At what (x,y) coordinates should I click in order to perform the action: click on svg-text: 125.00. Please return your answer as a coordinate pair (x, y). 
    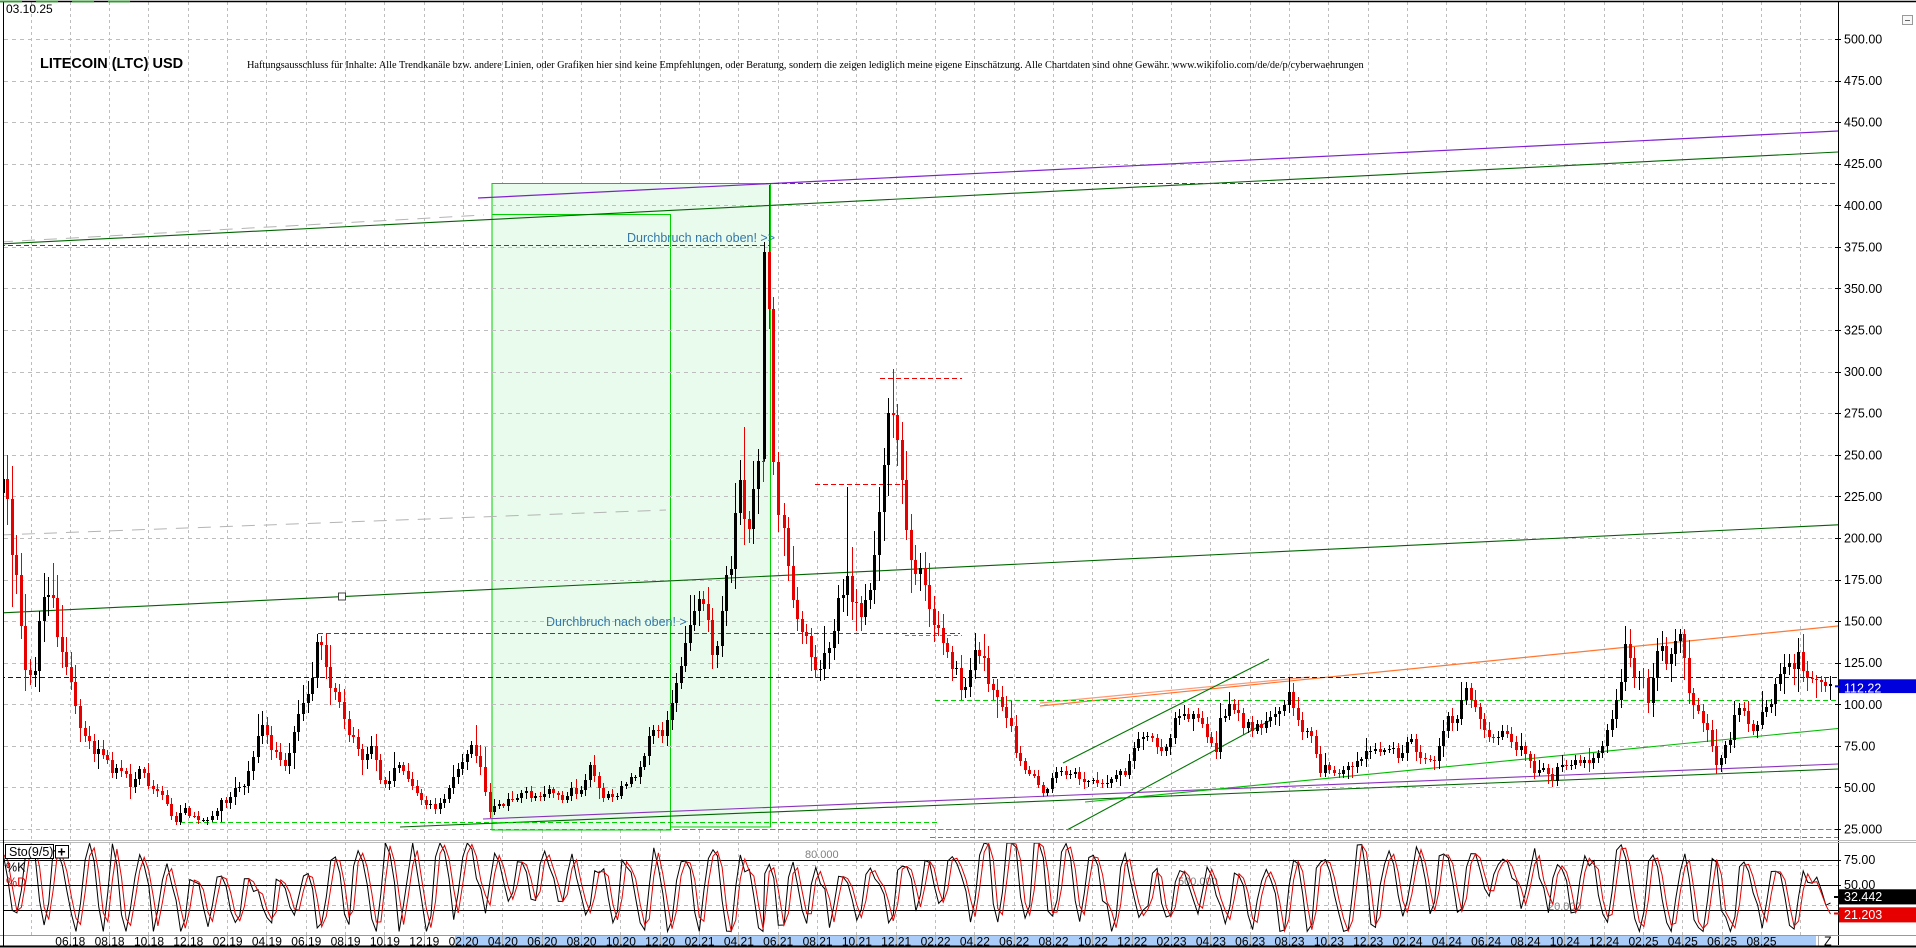
    Looking at the image, I should click on (1863, 663).